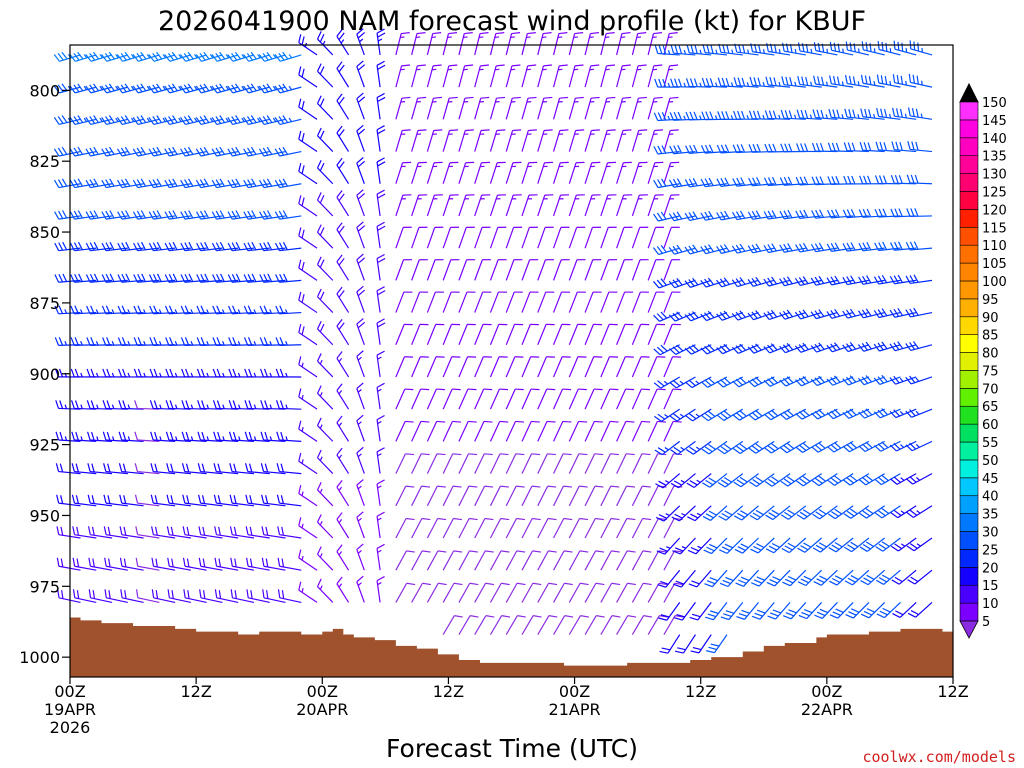 Image resolution: width=1024 pixels, height=768 pixels. I want to click on x-tick-label: 21APR, so click(575, 709).